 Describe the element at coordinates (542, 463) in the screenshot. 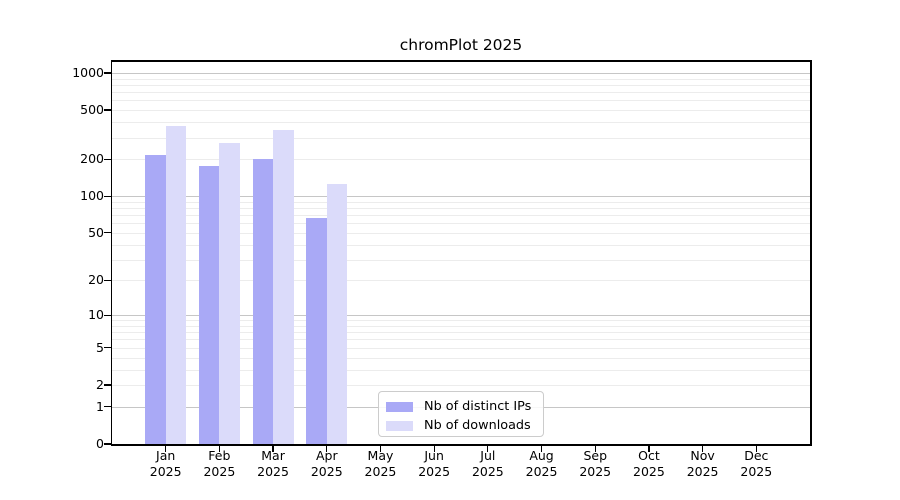

I see `x-tick-label: Aug 2025` at that location.